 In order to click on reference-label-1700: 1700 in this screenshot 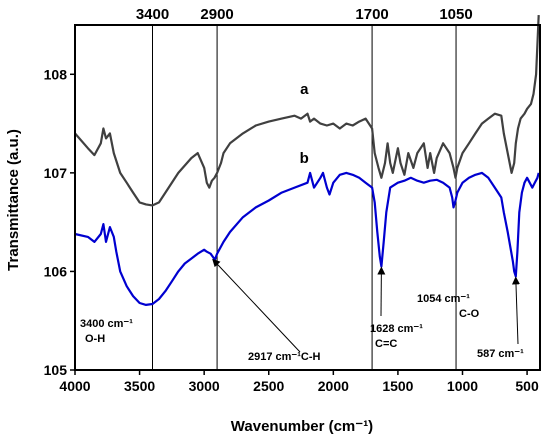, I will do `click(371, 14)`.